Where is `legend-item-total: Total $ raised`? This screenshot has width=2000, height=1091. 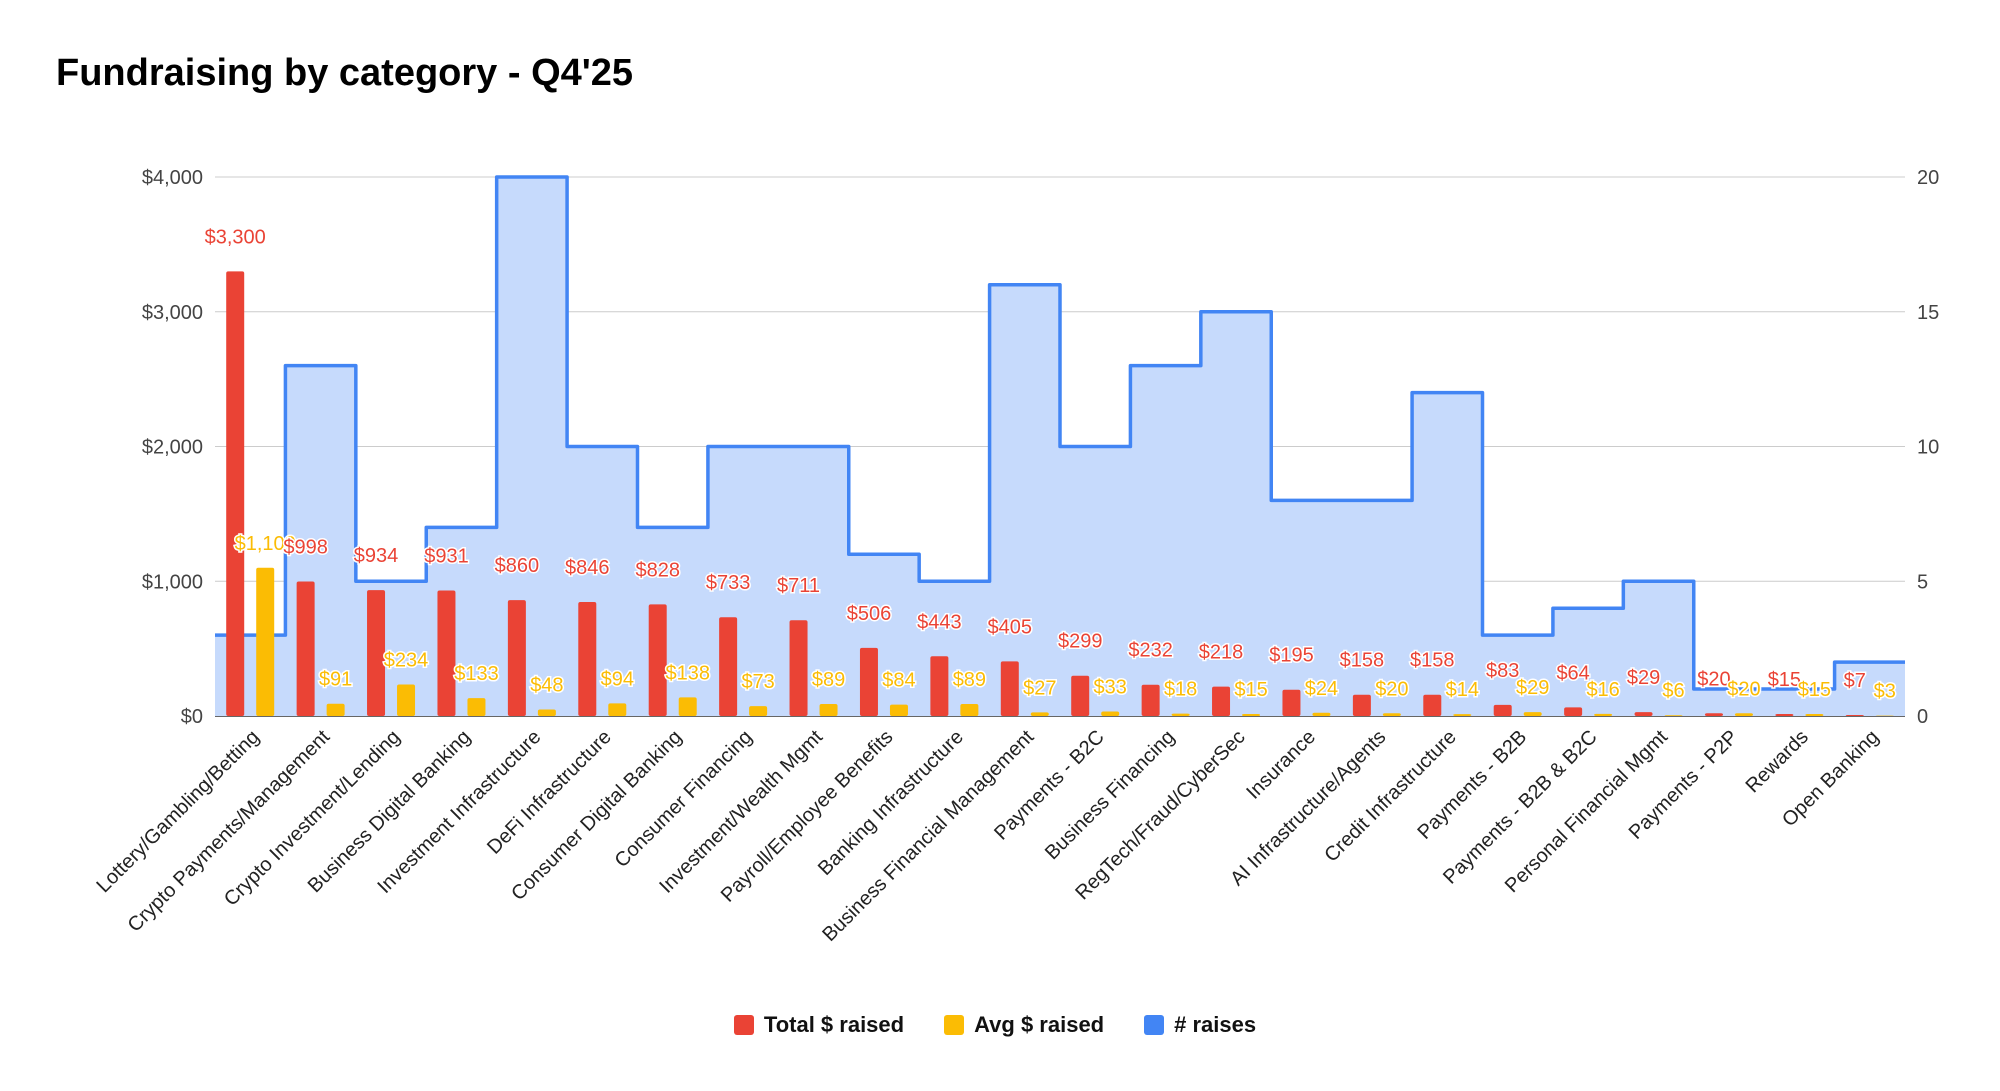
legend-item-total: Total $ raised is located at coordinates (819, 1025).